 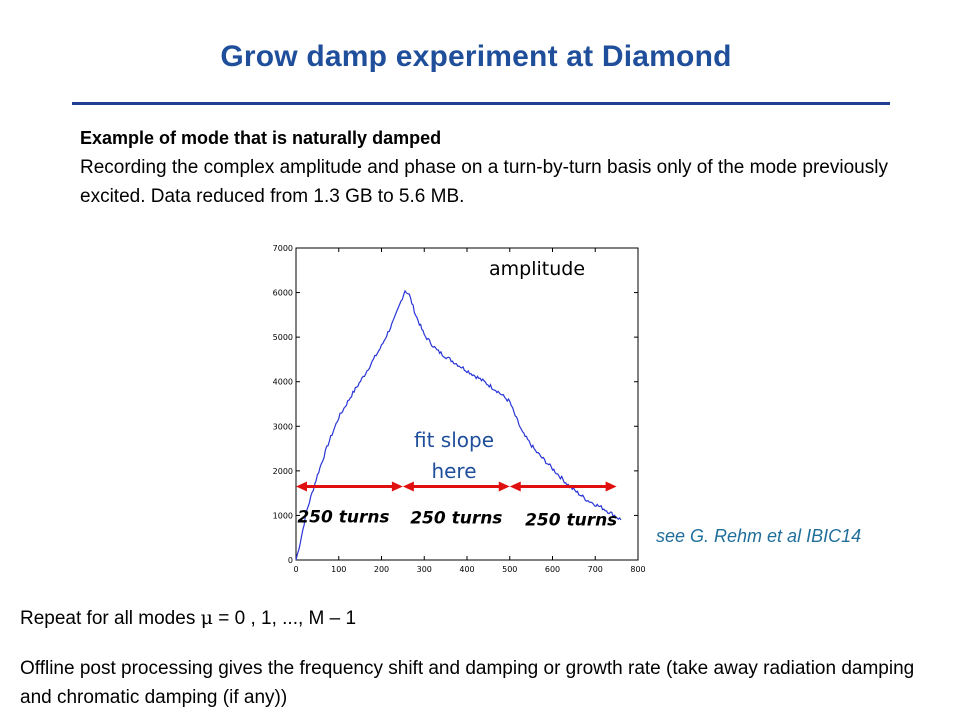 What do you see at coordinates (283, 248) in the screenshot?
I see `y-tick-label: 7000` at bounding box center [283, 248].